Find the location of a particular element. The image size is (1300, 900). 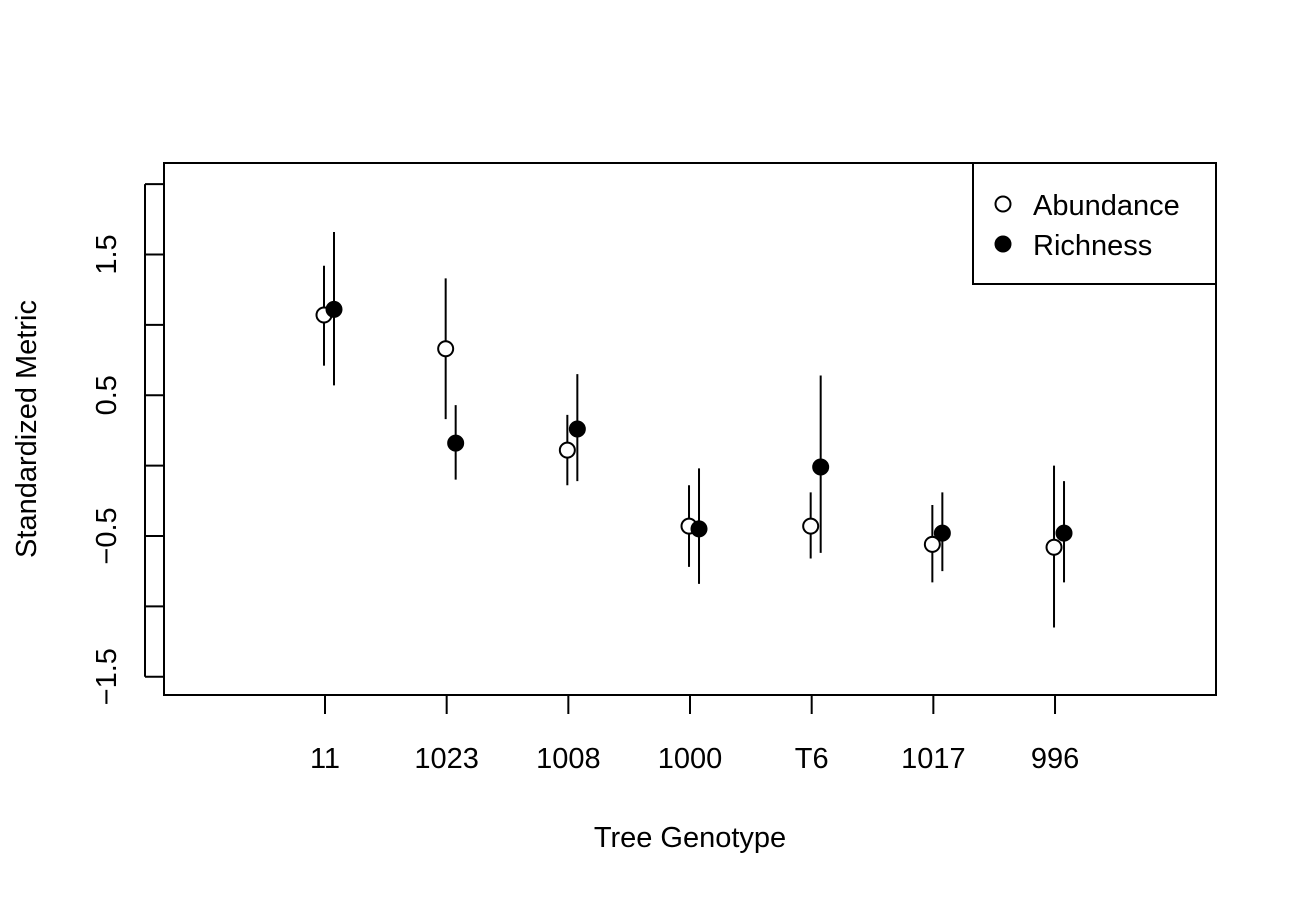

x-tick-label: 1017 is located at coordinates (933, 759).